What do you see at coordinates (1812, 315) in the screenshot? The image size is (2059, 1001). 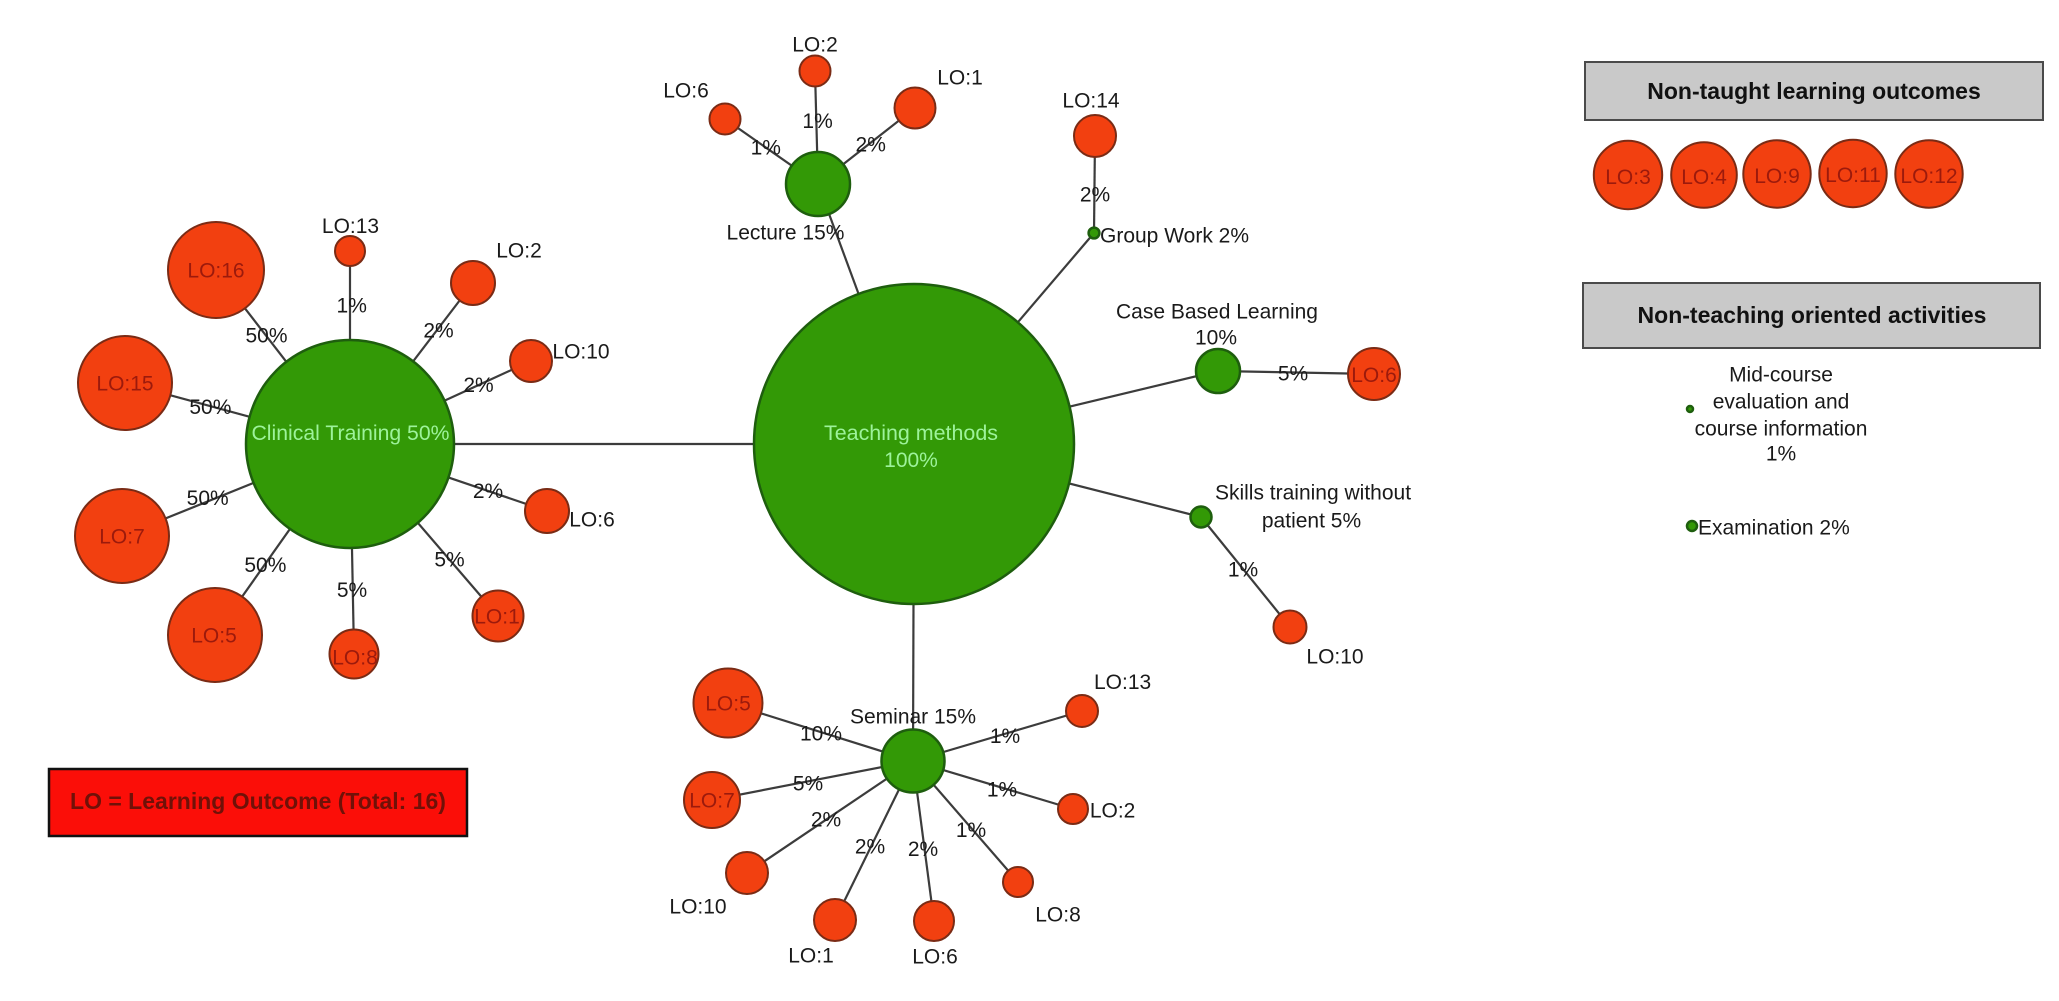 I see `svg-text:Non-teaching oriented activiti: Non-teaching oriented activities` at bounding box center [1812, 315].